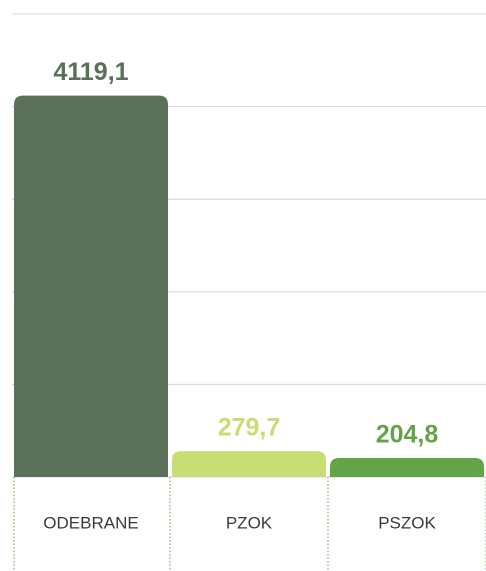 The image size is (486, 571). Describe the element at coordinates (407, 435) in the screenshot. I see `value-label: 204,8` at that location.